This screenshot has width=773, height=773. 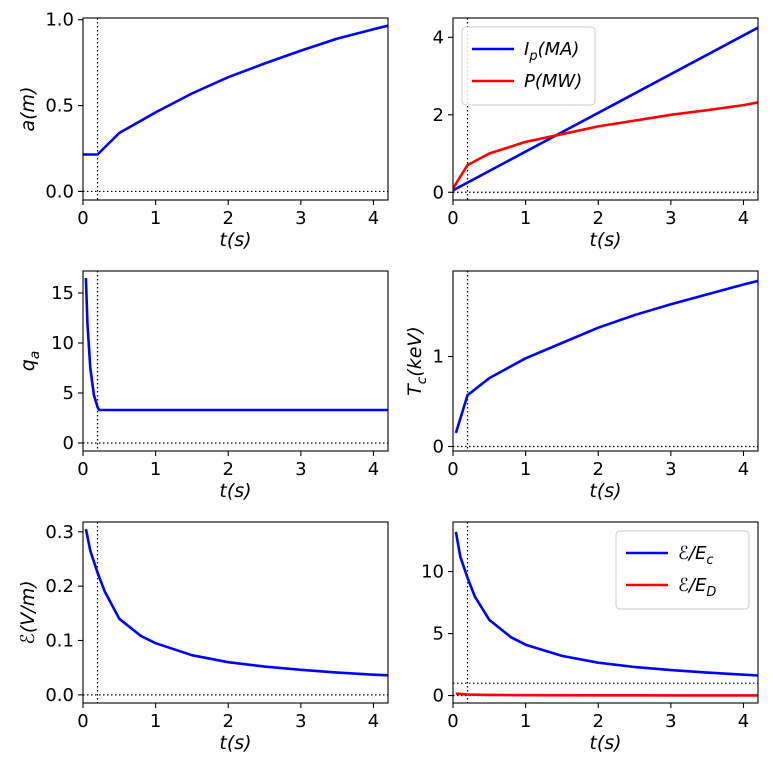 I want to click on y-tick-label: 2, so click(x=438, y=115).